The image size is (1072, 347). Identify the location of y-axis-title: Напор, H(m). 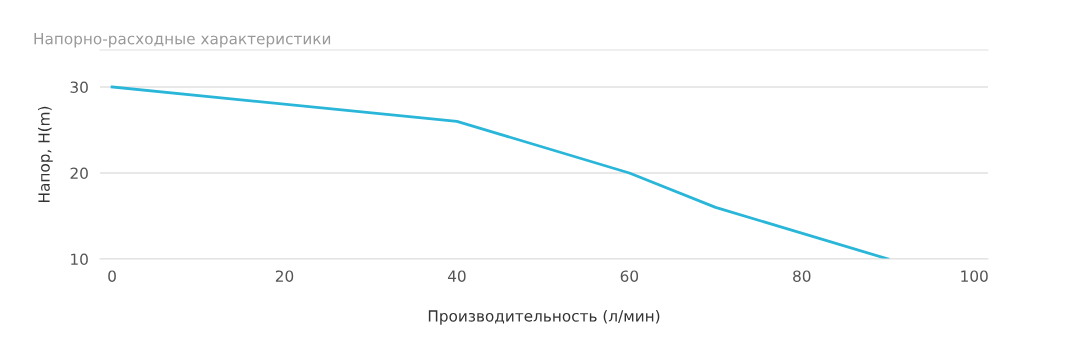
(45, 154).